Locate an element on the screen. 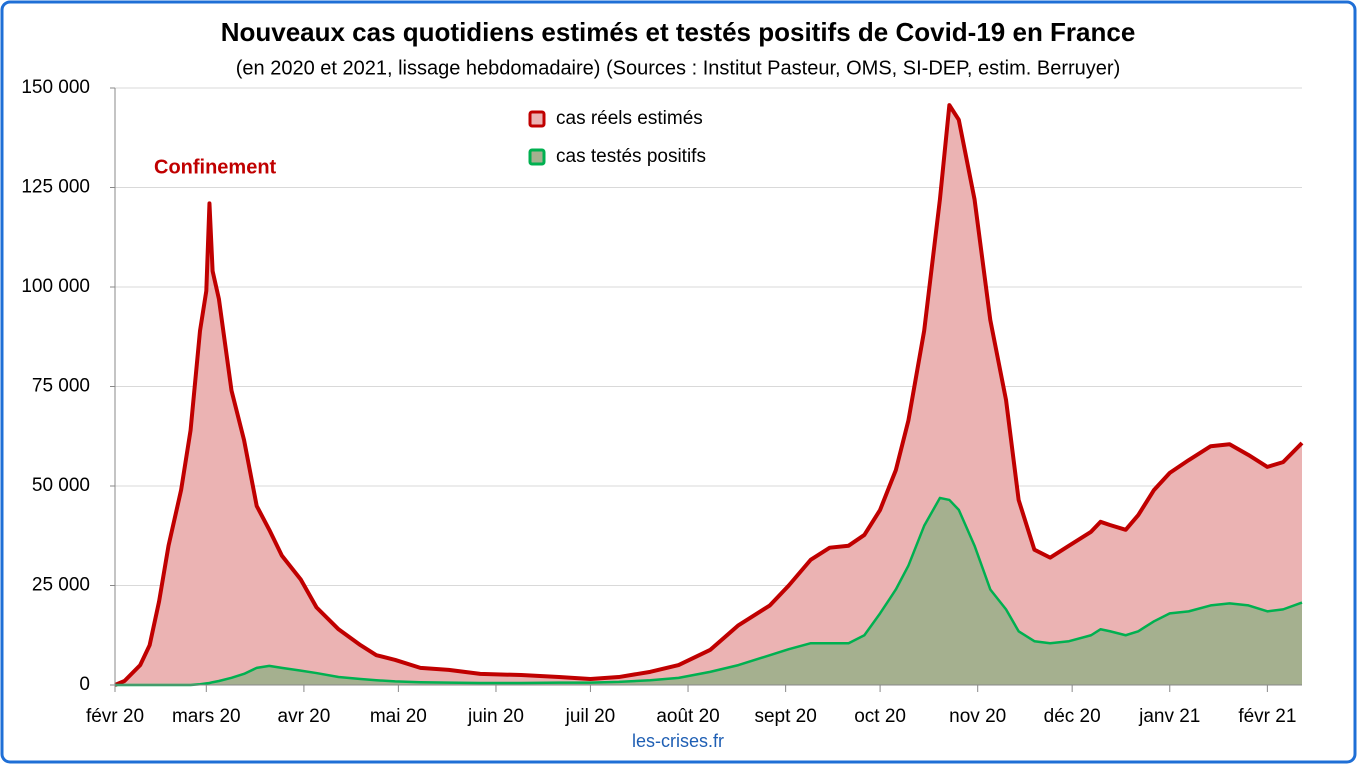 This screenshot has height=764, width=1357. x-tick-label: mai 20 is located at coordinates (398, 716).